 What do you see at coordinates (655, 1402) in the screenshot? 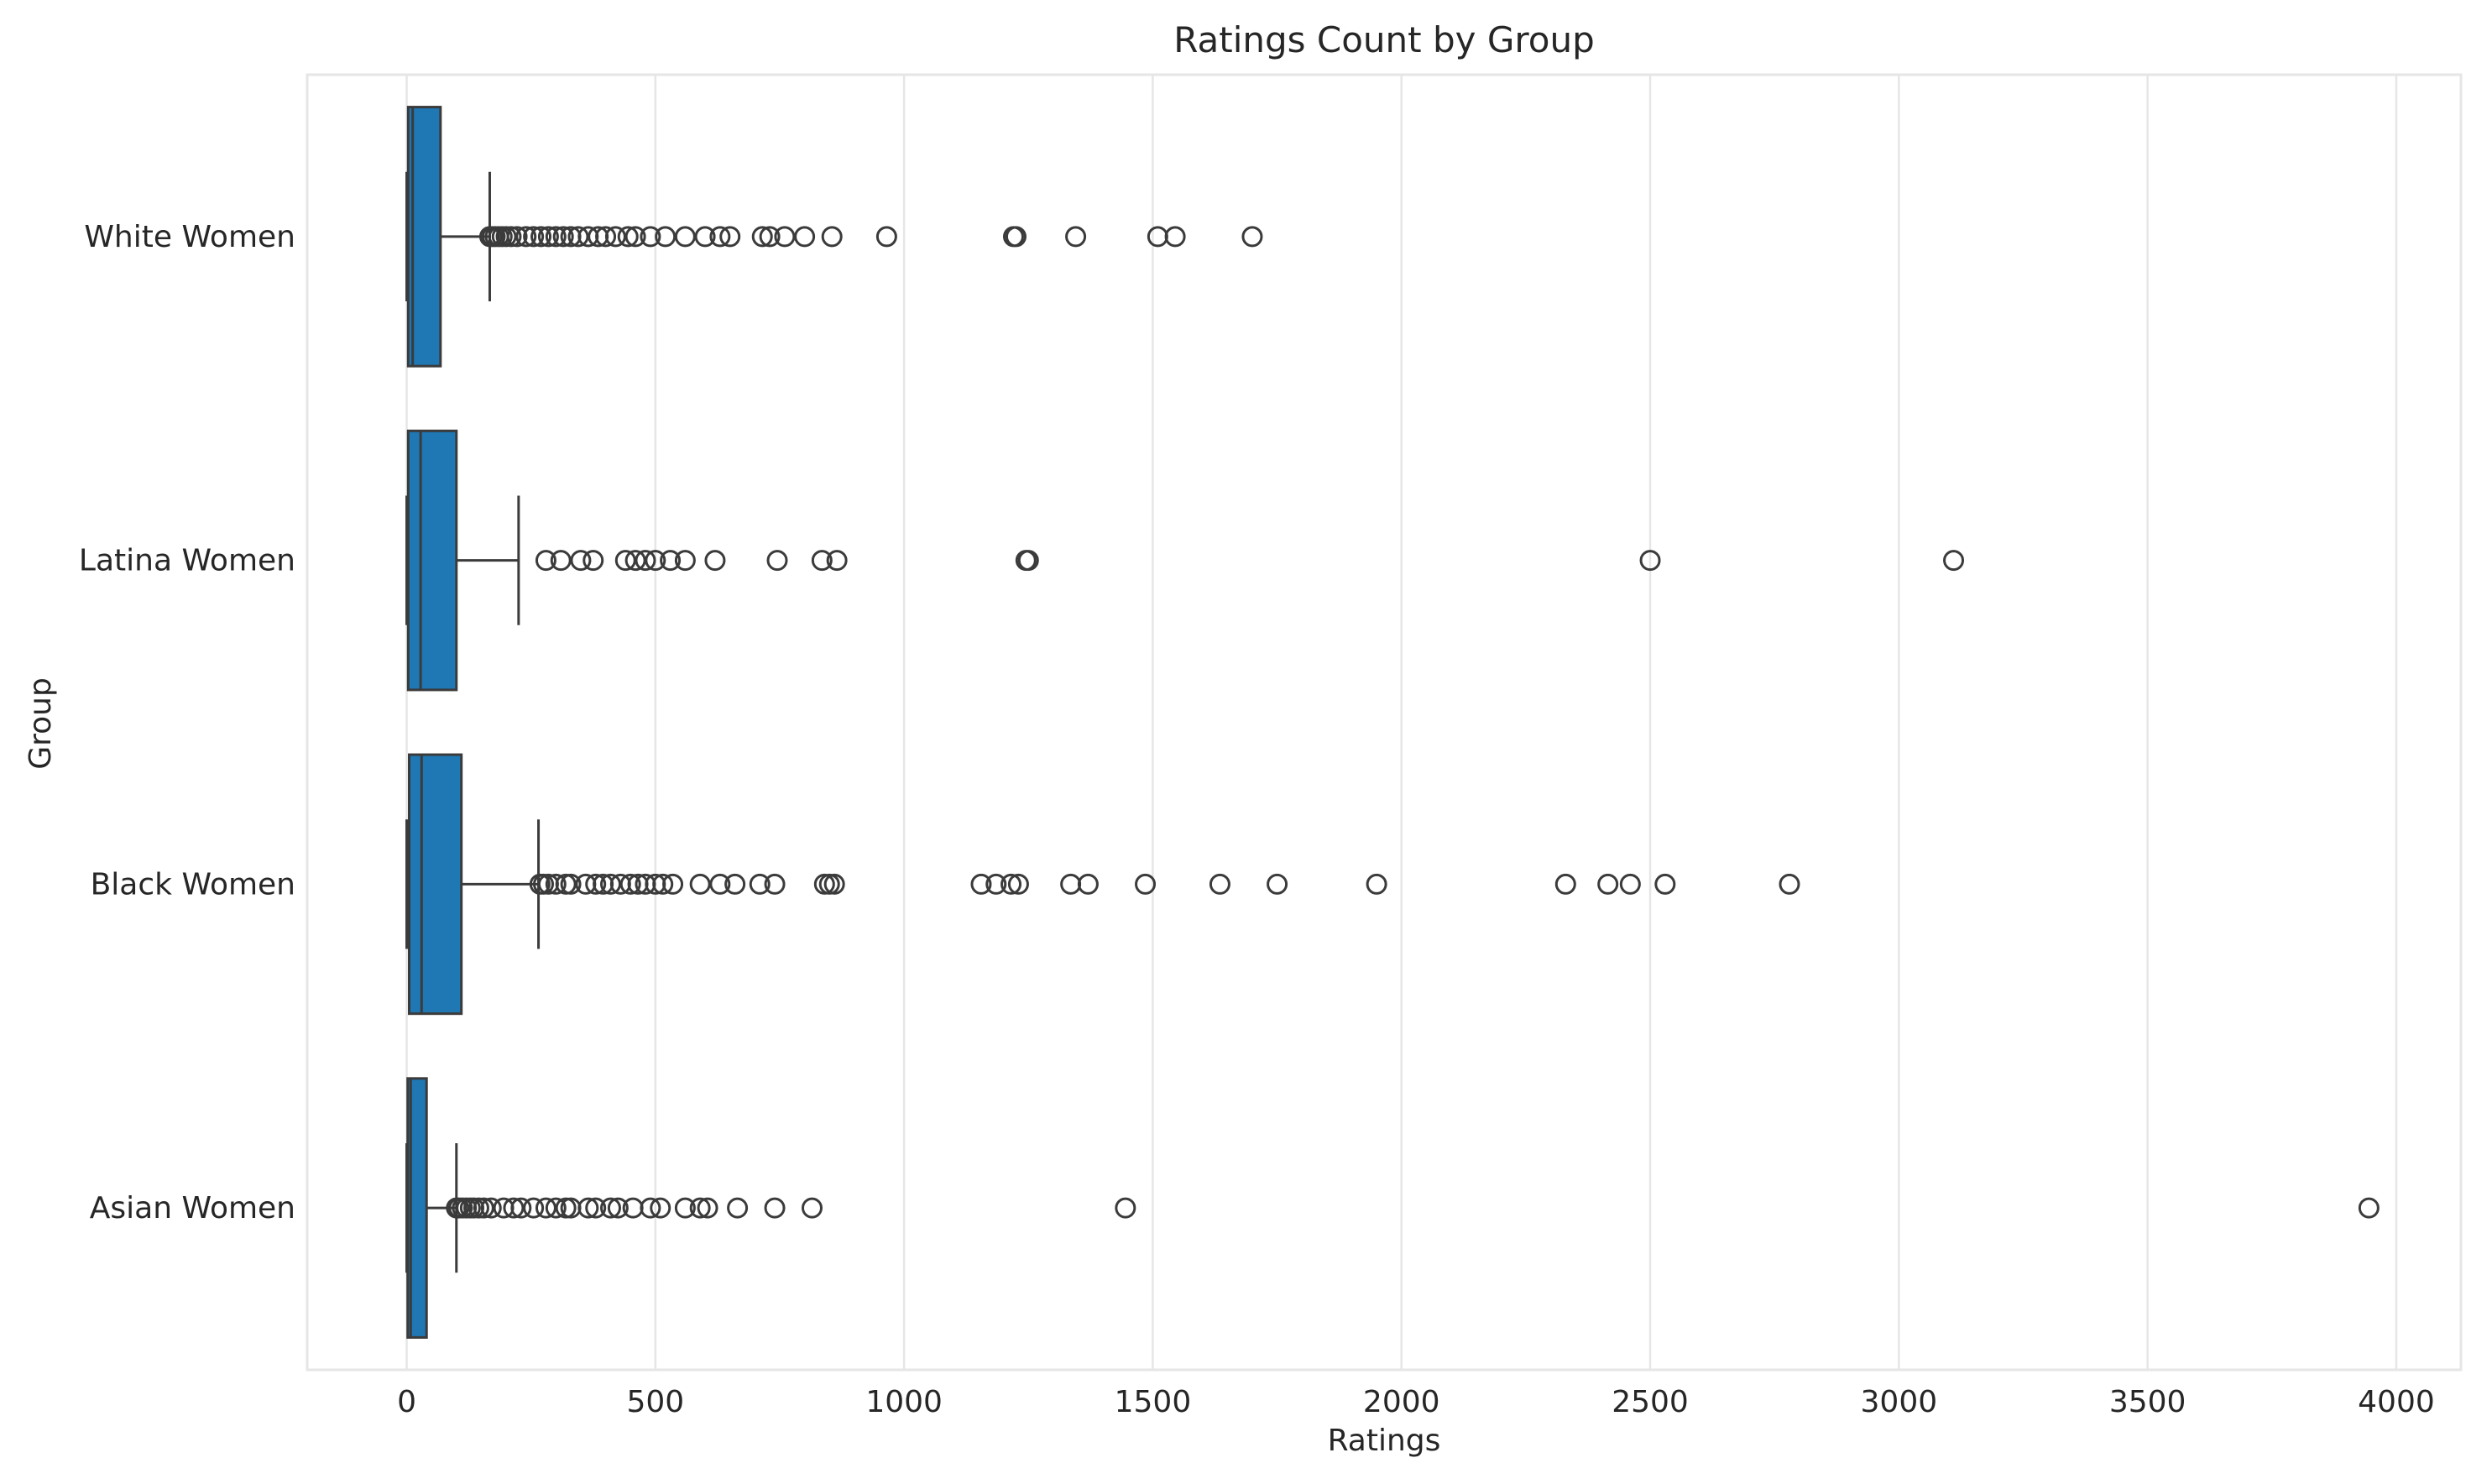
I see `x-tick-label: 500` at bounding box center [655, 1402].